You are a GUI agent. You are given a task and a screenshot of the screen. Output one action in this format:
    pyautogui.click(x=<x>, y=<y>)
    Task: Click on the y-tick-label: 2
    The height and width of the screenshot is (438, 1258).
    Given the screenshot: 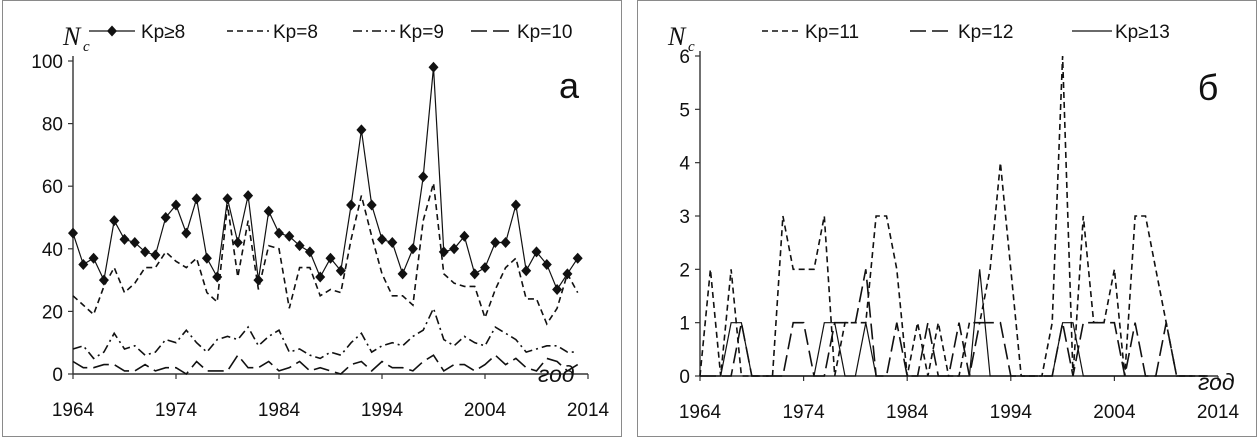 What is the action you would take?
    pyautogui.click(x=684, y=270)
    